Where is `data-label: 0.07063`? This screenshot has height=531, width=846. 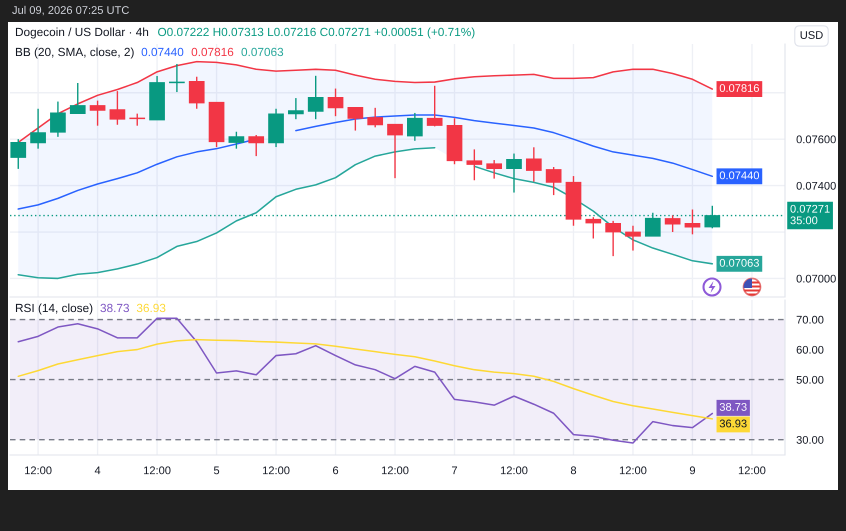
data-label: 0.07063 is located at coordinates (739, 262).